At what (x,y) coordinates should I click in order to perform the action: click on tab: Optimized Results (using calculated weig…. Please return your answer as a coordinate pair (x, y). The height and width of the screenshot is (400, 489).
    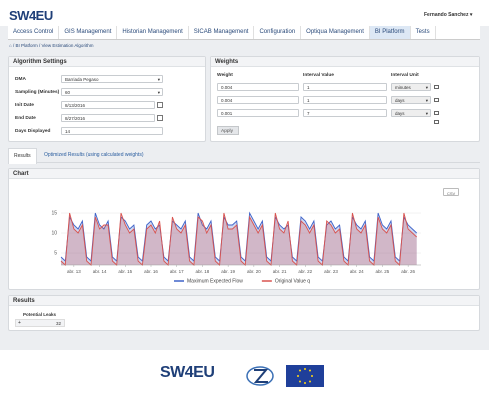
    Looking at the image, I should click on (94, 155).